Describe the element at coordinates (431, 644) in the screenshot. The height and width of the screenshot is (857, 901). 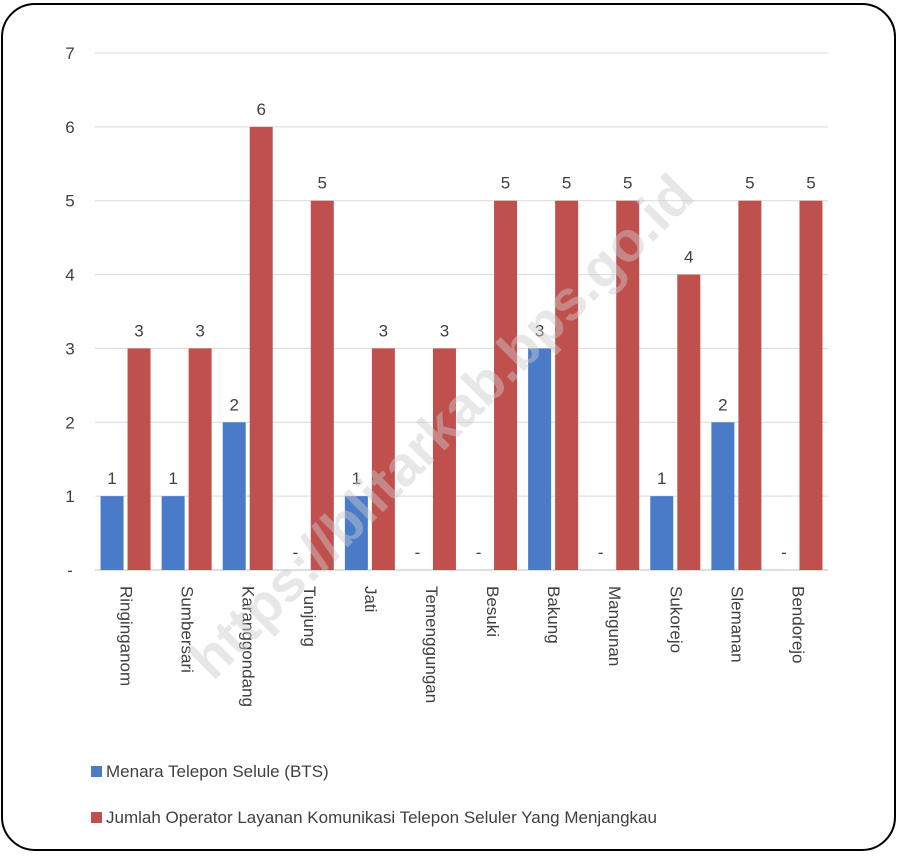
I see `x-tick-label: Temenggungan` at that location.